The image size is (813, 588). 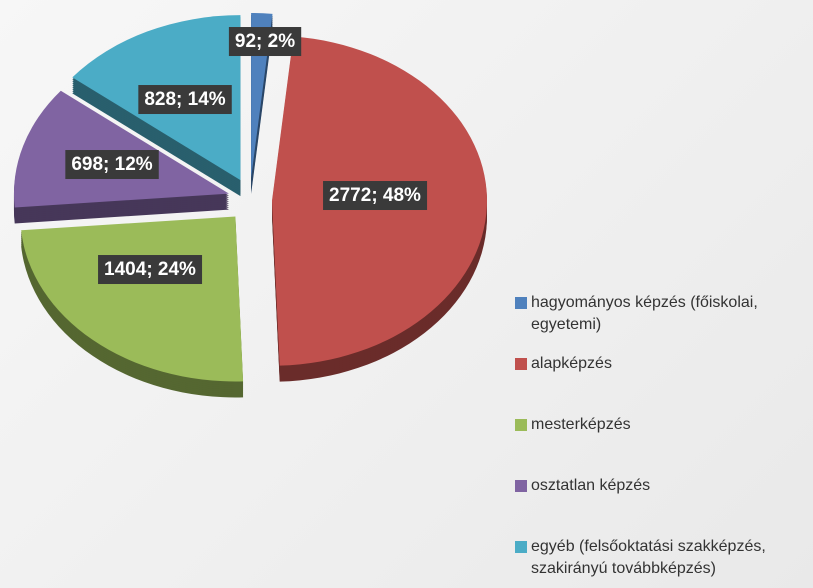 What do you see at coordinates (581, 424) in the screenshot?
I see `legend-label: mesterképzés` at bounding box center [581, 424].